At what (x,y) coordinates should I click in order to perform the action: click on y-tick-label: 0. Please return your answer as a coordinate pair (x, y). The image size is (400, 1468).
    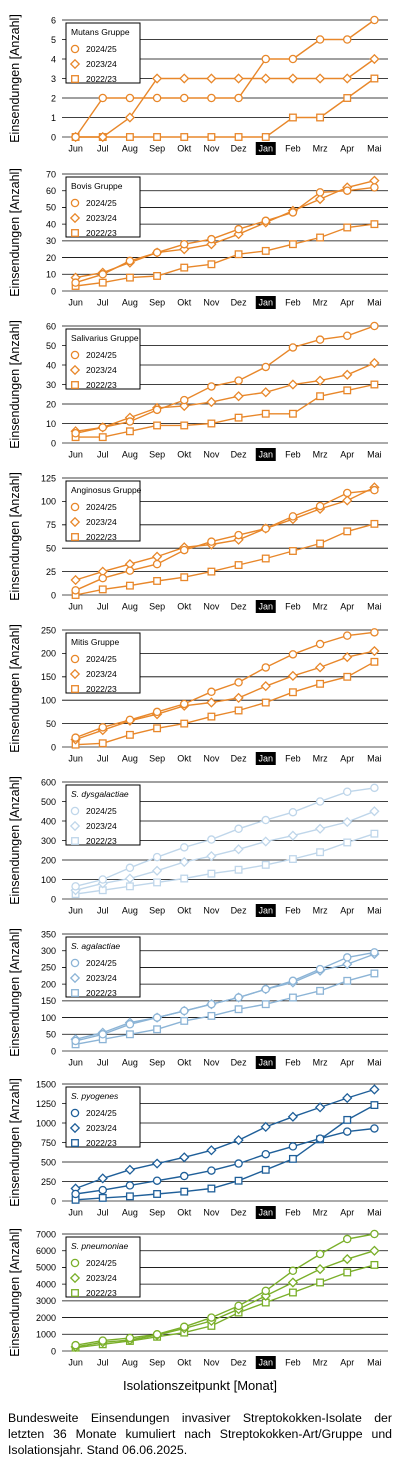
    Looking at the image, I should click on (53, 137).